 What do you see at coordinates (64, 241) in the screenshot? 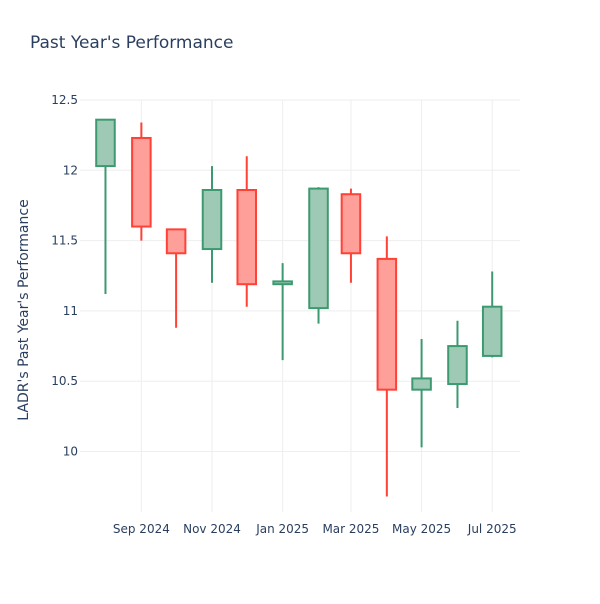
I see `y-tick-label: 11.5` at bounding box center [64, 241].